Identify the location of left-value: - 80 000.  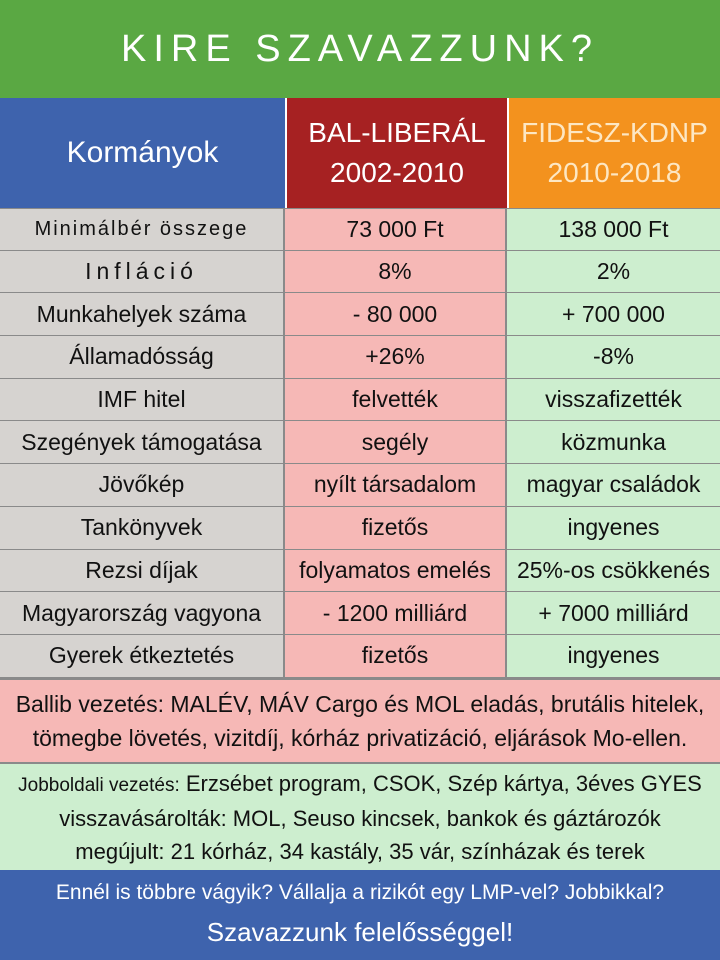
(396, 314).